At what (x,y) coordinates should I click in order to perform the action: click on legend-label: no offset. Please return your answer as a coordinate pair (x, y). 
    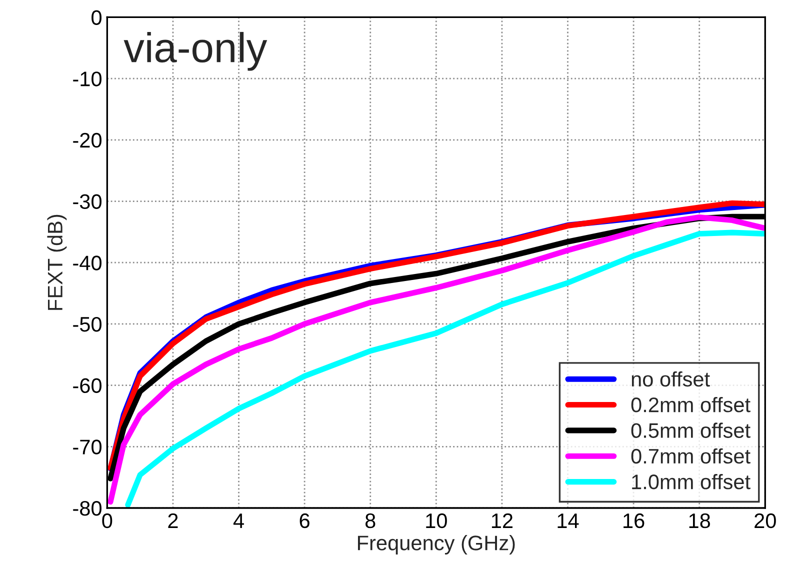
    Looking at the image, I should click on (671, 379).